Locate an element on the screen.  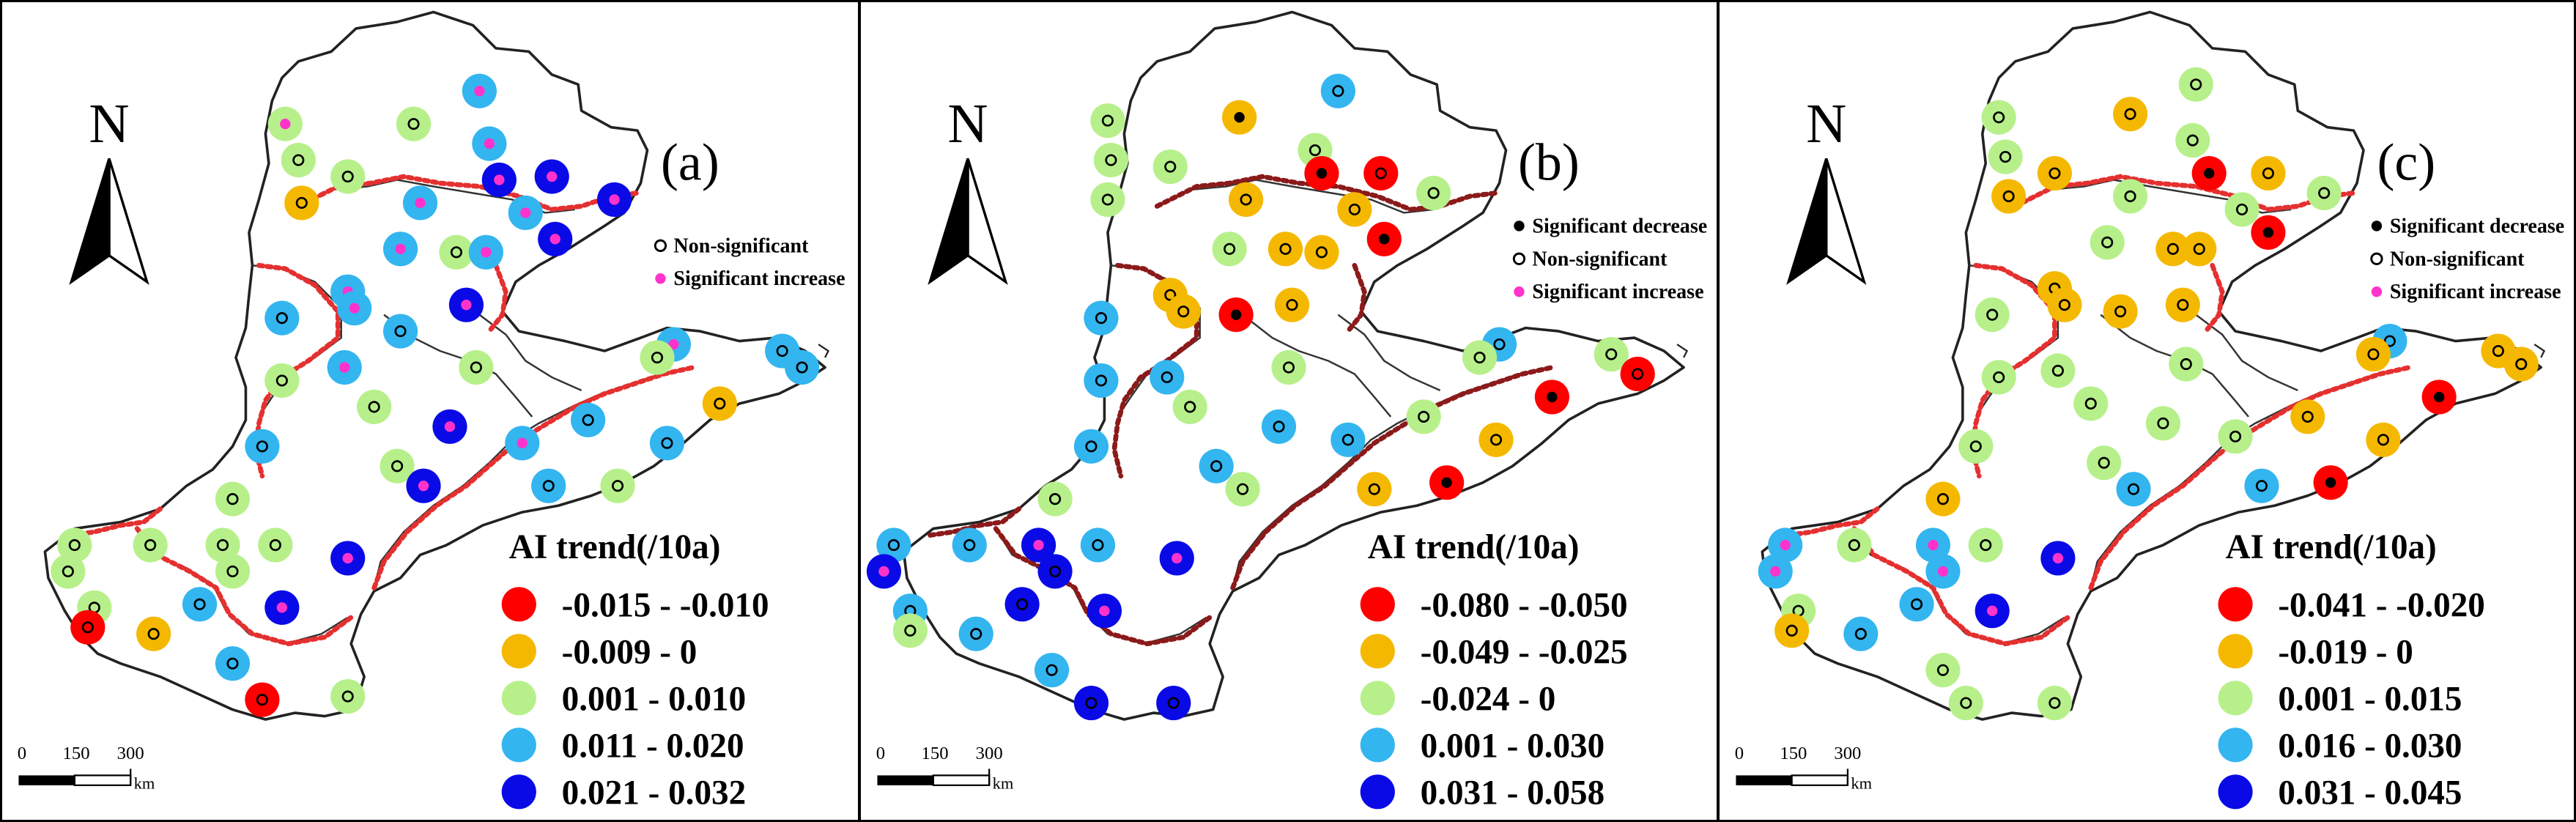
legend-class-label: 0.001 - 0.015 is located at coordinates (2370, 700).